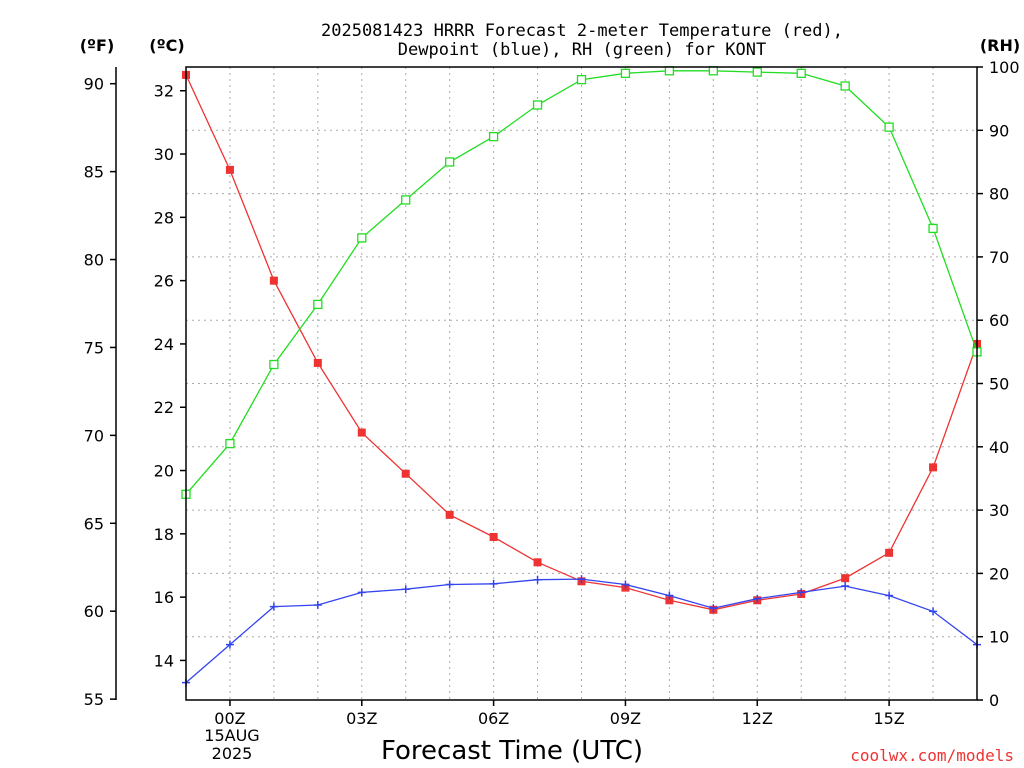 This screenshot has width=1024, height=768. I want to click on fahrenheit-tick-label: 80, so click(94, 260).